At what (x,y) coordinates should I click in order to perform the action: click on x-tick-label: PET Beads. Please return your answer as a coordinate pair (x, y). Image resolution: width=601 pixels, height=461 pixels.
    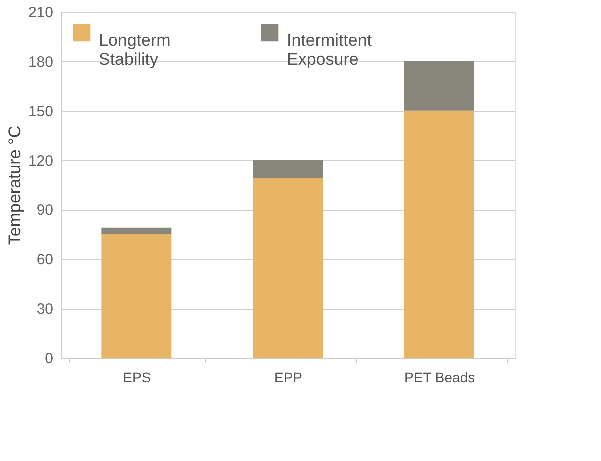
    Looking at the image, I should click on (440, 378).